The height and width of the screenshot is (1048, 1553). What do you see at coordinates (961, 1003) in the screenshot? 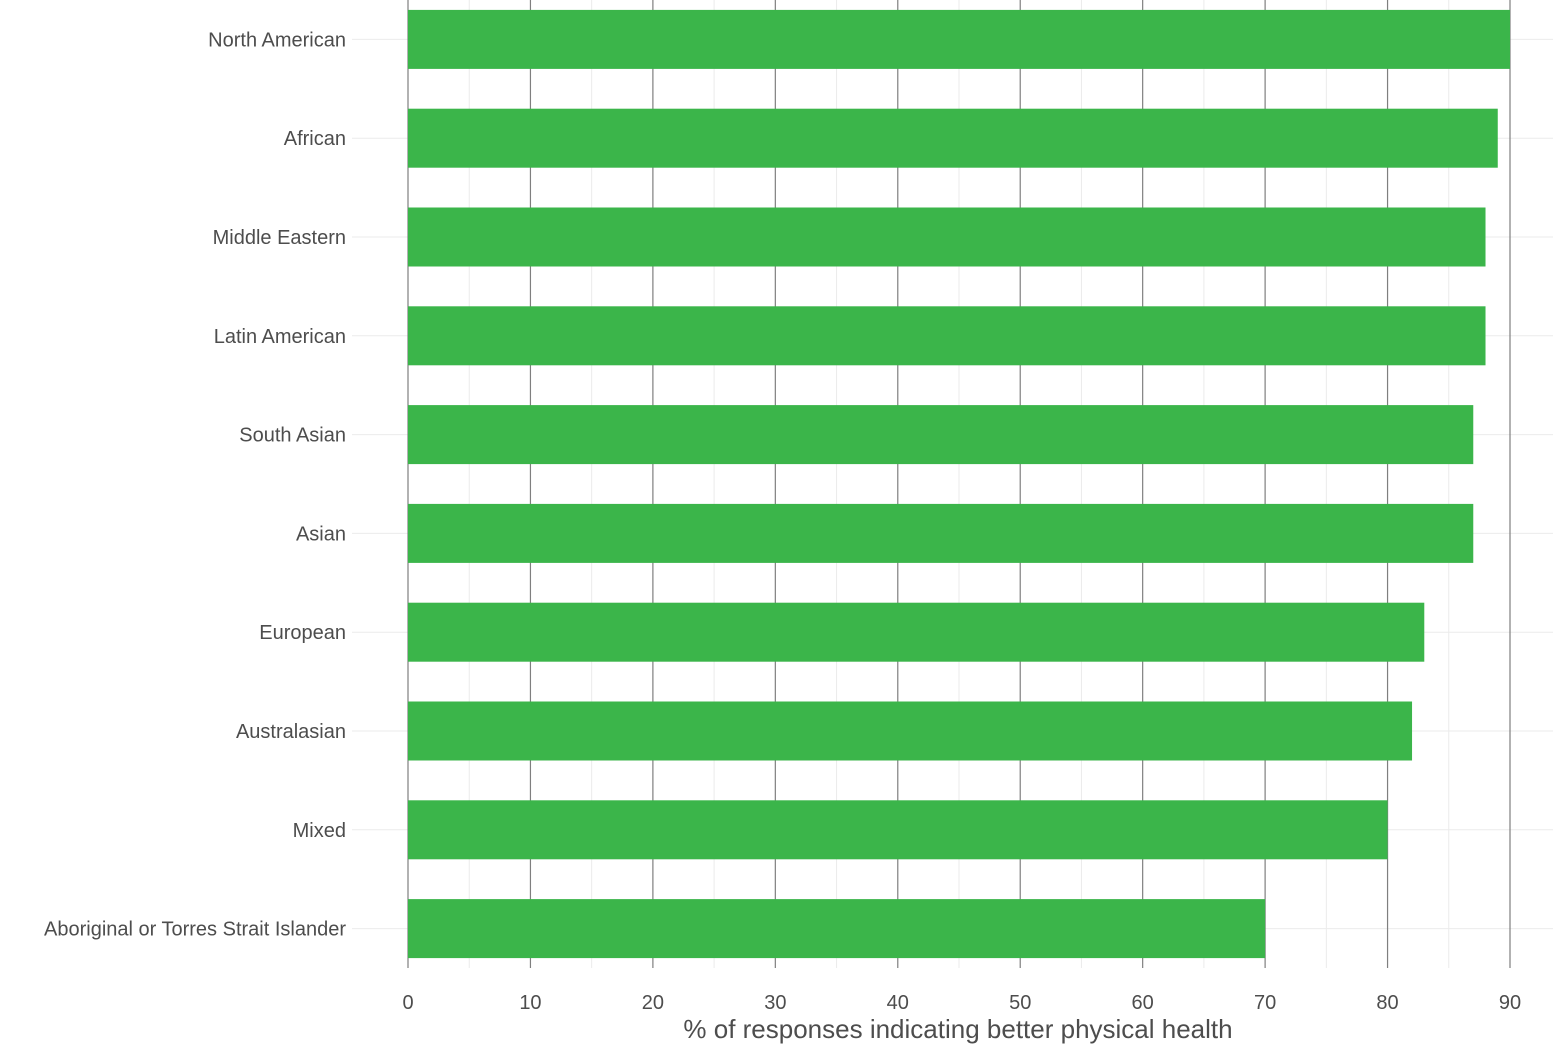
I see `x-tick-labels: 0 10 20 30 40 50 60 70 80 90` at bounding box center [961, 1003].